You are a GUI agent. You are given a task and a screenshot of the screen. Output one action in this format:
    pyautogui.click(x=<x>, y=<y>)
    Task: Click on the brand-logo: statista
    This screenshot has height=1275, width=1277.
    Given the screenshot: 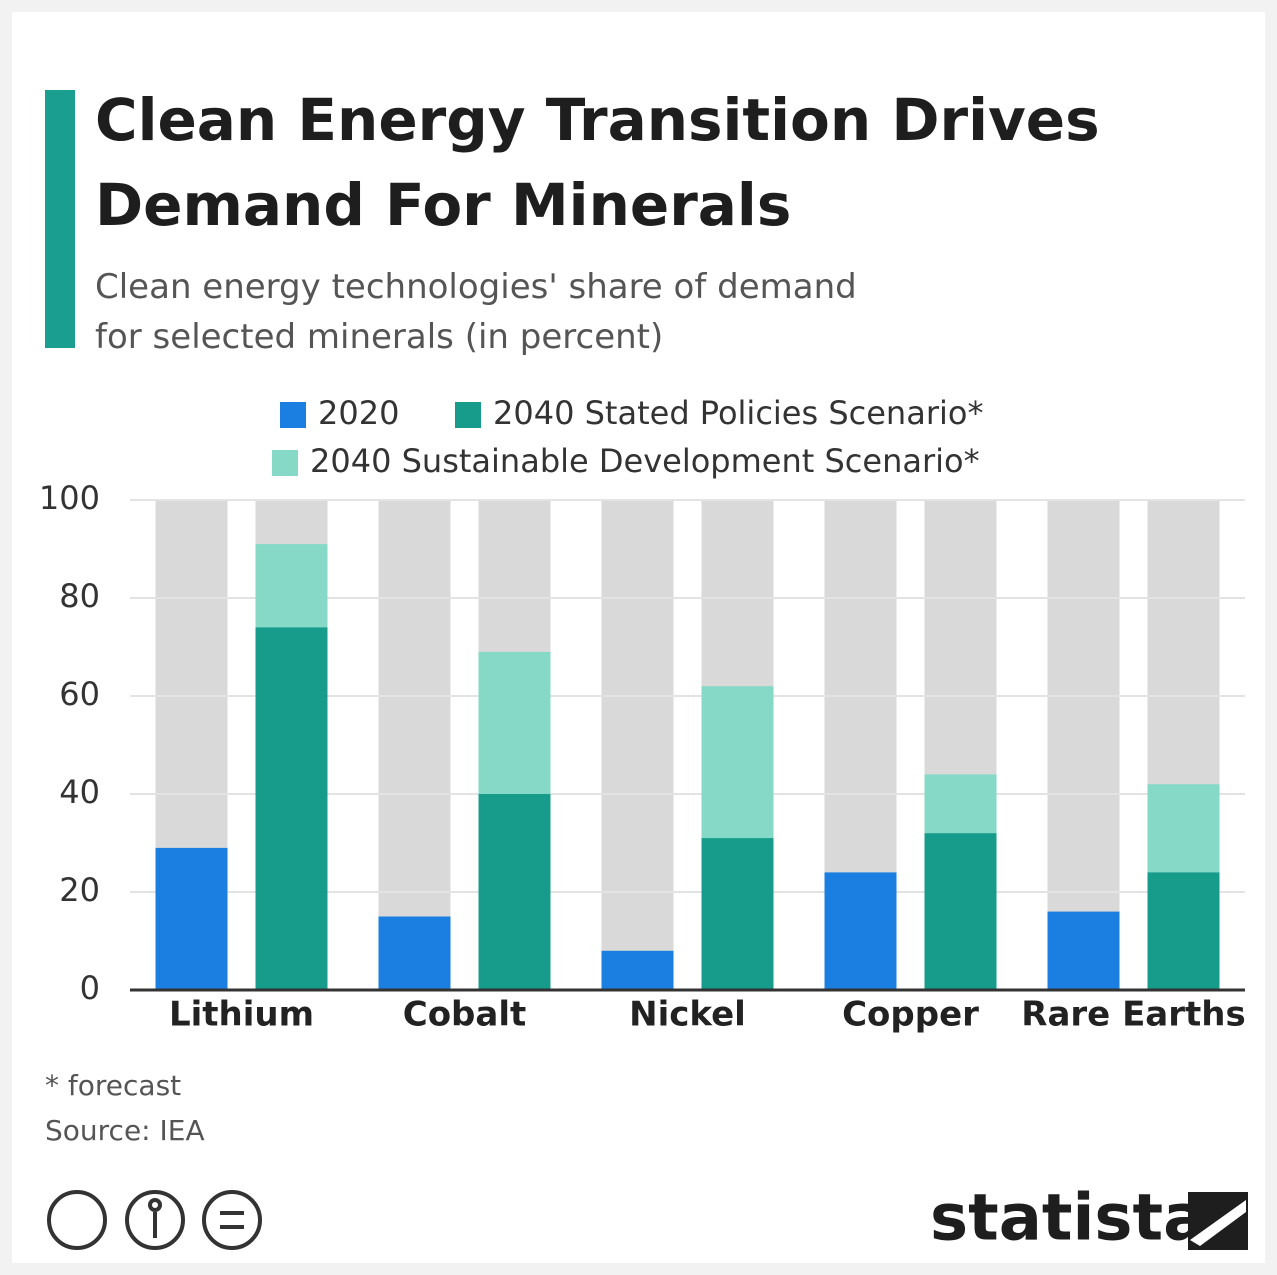 What is the action you would take?
    pyautogui.click(x=1068, y=1219)
    